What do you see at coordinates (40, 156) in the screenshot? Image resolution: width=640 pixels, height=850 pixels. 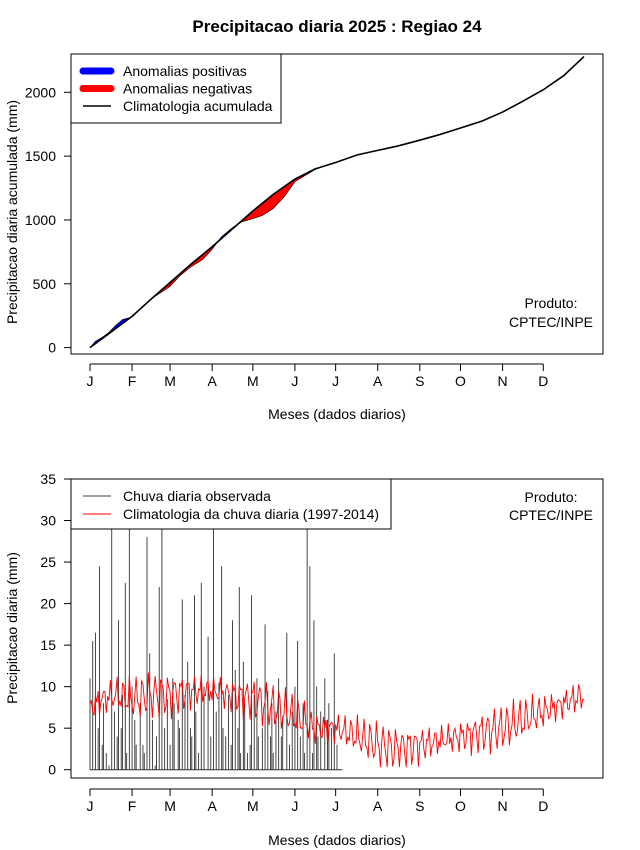 I see `top-y-tick-label-1500: 1500` at bounding box center [40, 156].